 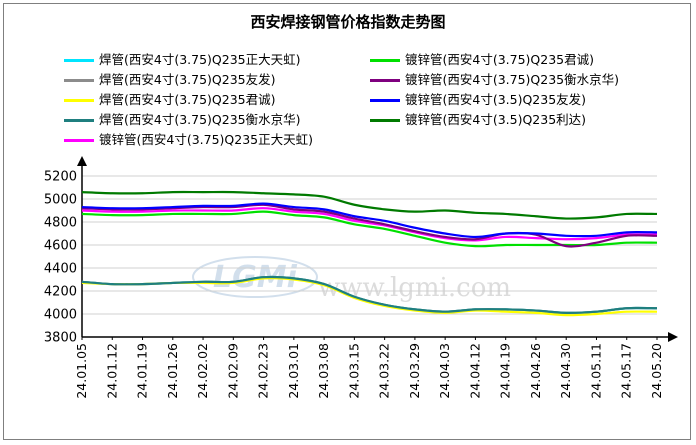 I want to click on x-tick-label: 24.02.02, so click(x=202, y=371).